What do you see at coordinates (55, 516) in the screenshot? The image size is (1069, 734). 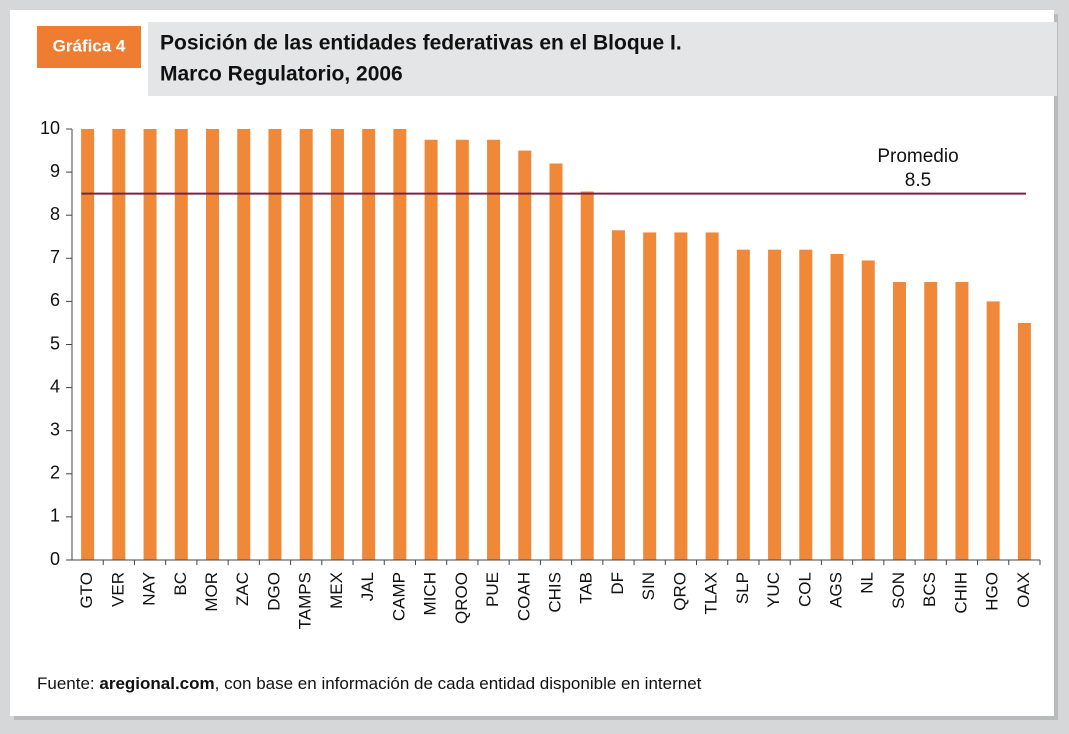 I see `y-tick-label: 1` at bounding box center [55, 516].